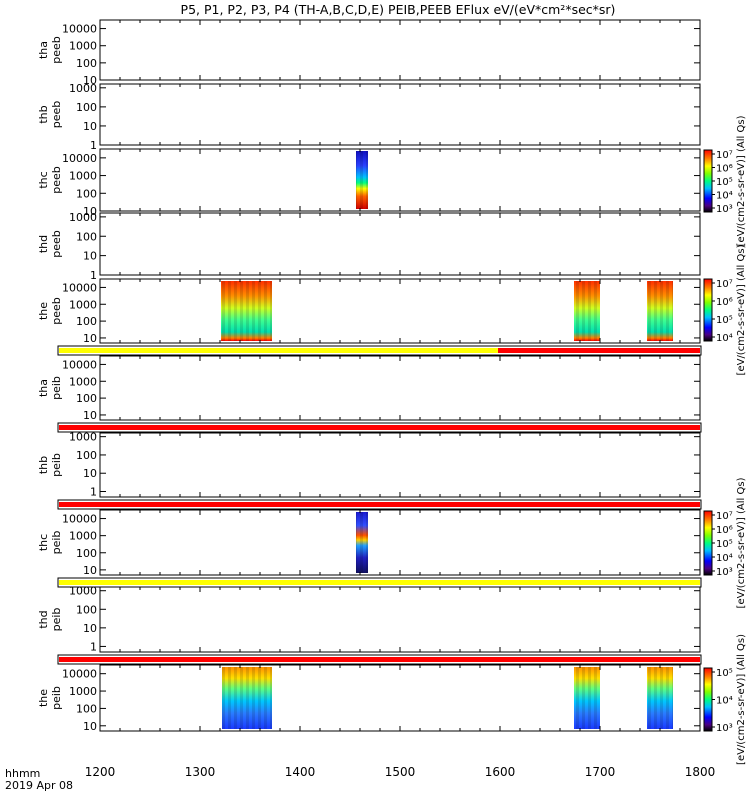 Image resolution: width=750 pixels, height=800 pixels. What do you see at coordinates (741, 309) in the screenshot?
I see `colorbar-label-the-peeb: [eV/(cm2-s-sr-eV)] (All Qs)` at bounding box center [741, 309].